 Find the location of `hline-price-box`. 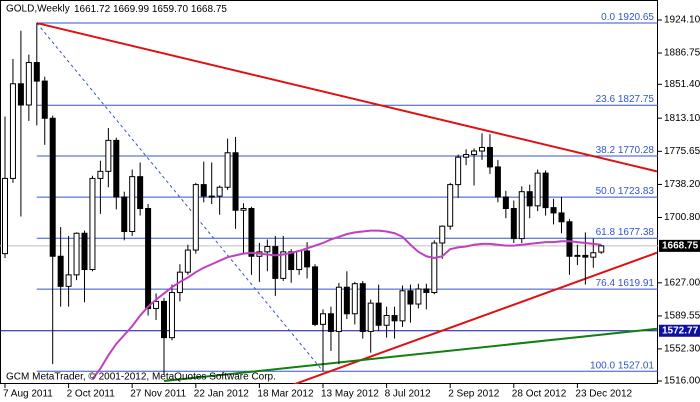

hline-price-box is located at coordinates (679, 330).